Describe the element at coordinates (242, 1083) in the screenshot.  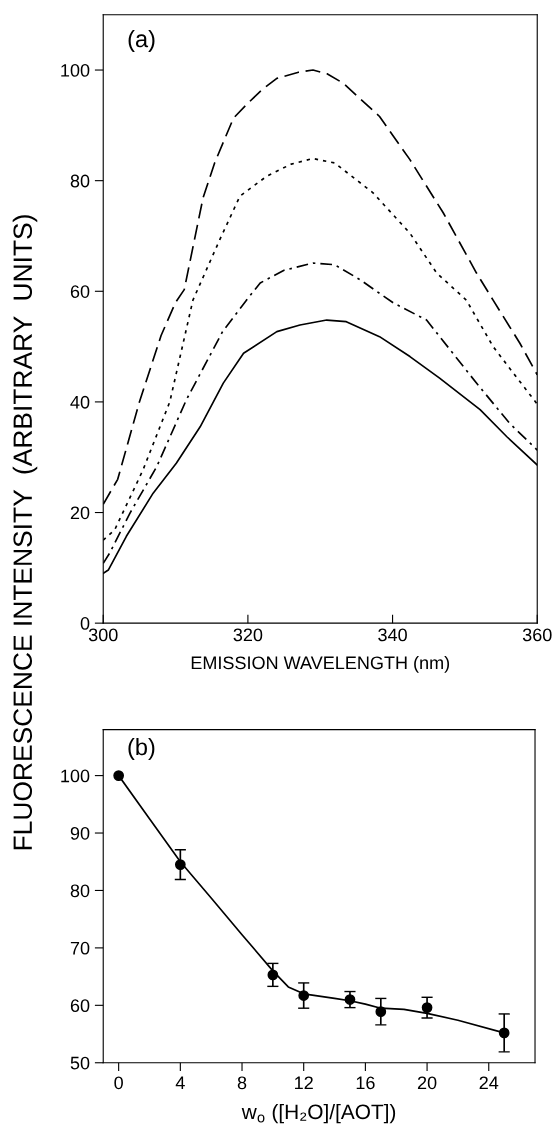
I see `x-tick-label: 8` at that location.